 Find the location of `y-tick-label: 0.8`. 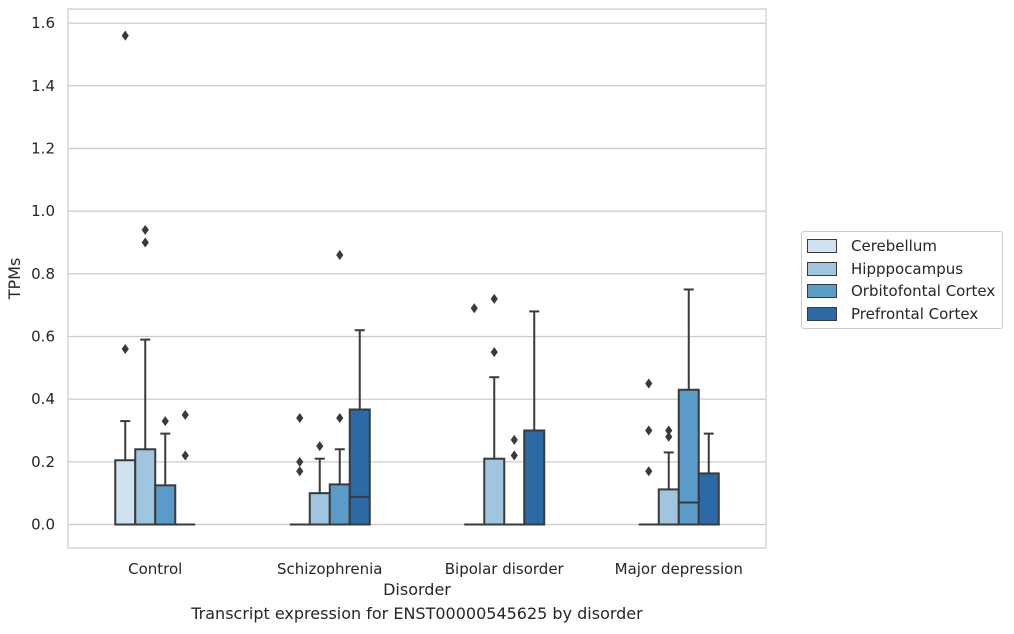

y-tick-label: 0.8 is located at coordinates (43, 274).